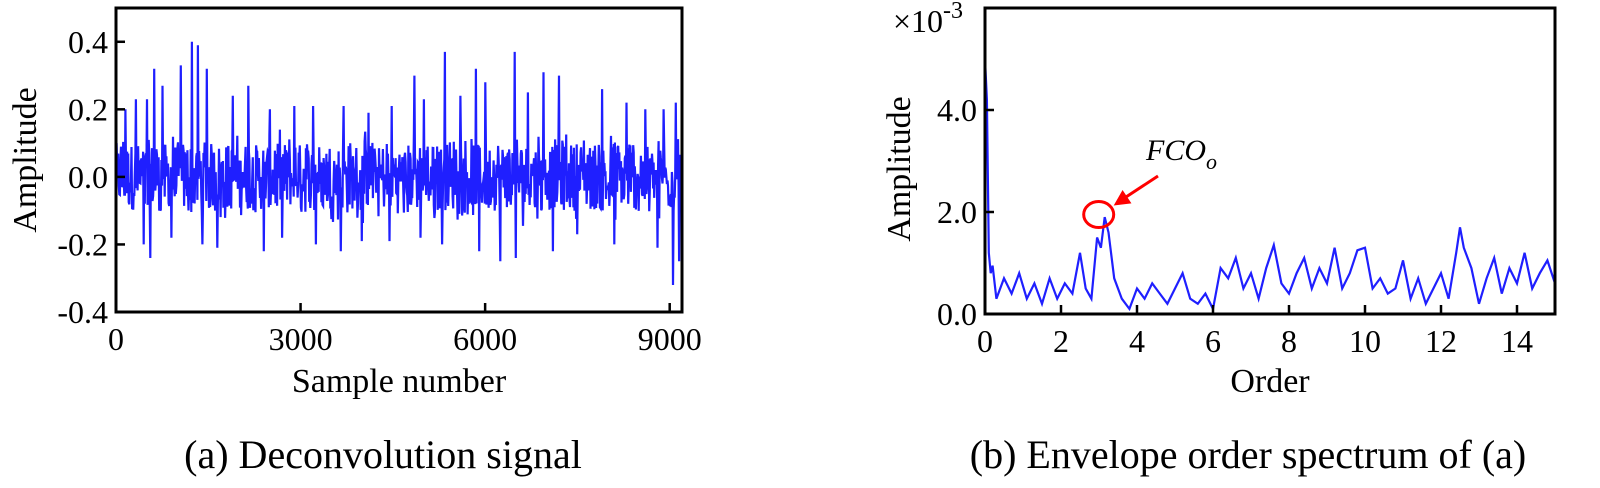  Describe the element at coordinates (1140, 187) in the screenshot. I see `annotation-arrow` at that location.